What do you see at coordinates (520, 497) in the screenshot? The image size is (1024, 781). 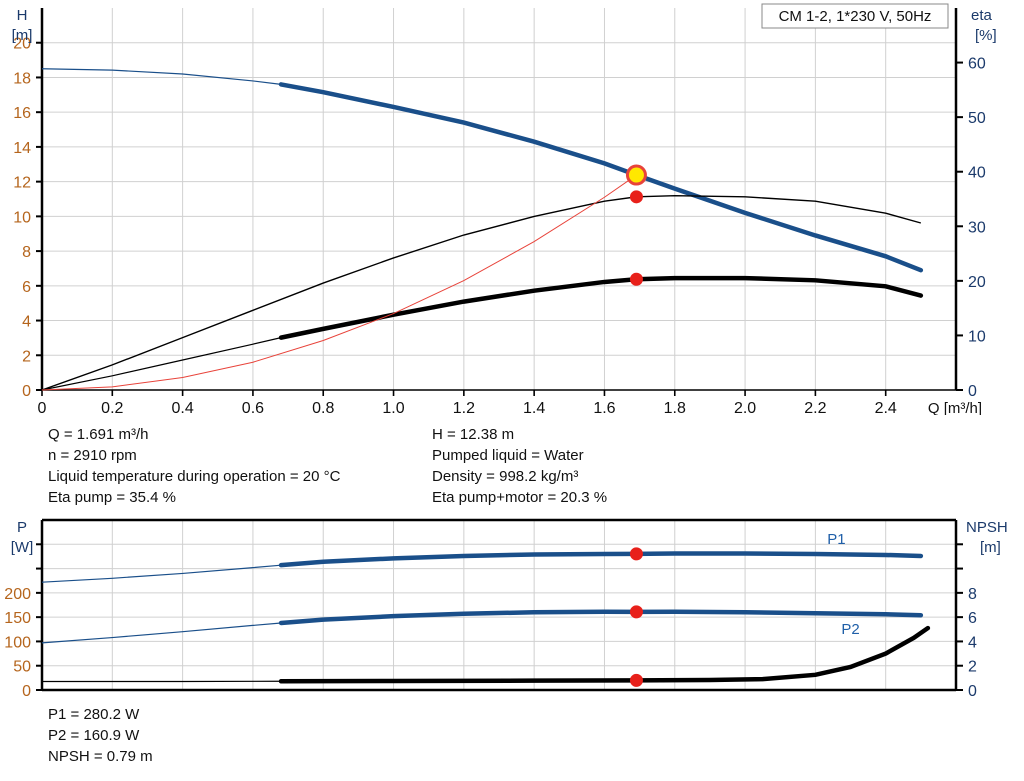 I see `info-right-line-3: Eta pump+motor = 20.3 %` at bounding box center [520, 497].